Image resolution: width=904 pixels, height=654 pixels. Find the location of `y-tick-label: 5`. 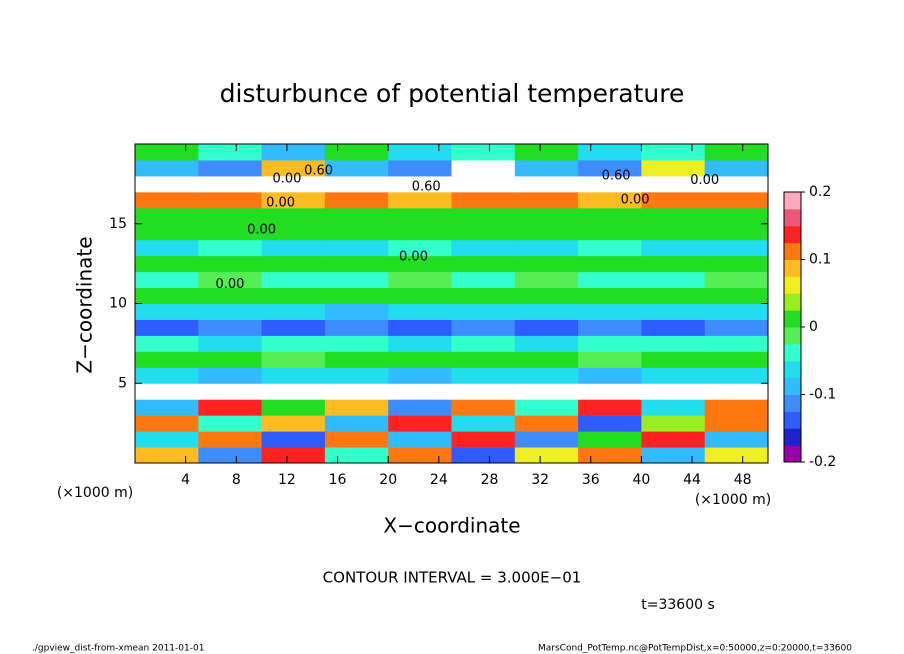

y-tick-label: 5 is located at coordinates (122, 383).